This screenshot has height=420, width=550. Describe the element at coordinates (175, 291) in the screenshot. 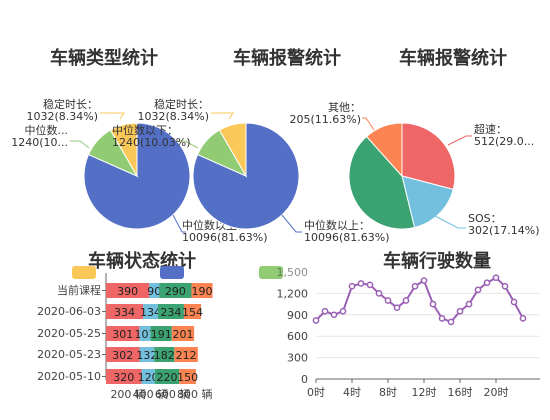

I see `bar-value-label-0-2: 290` at that location.